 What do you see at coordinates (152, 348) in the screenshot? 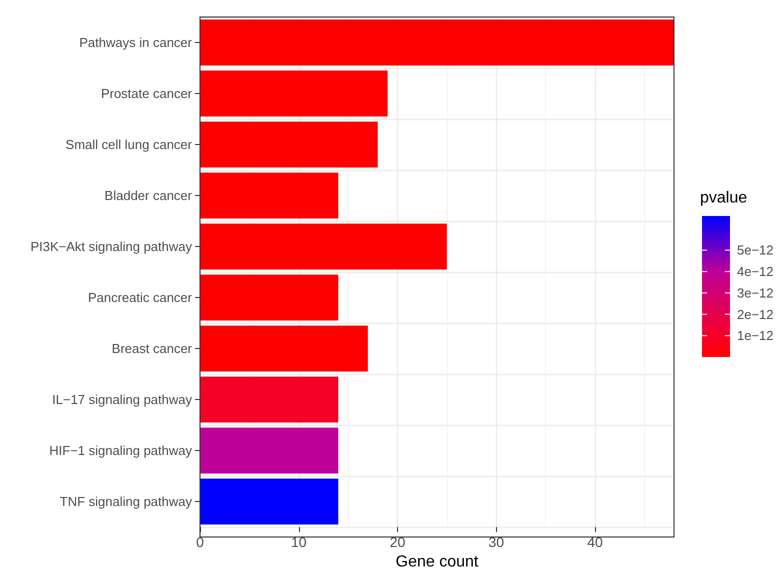
I see `y-tick-label: Breast cancer` at bounding box center [152, 348].